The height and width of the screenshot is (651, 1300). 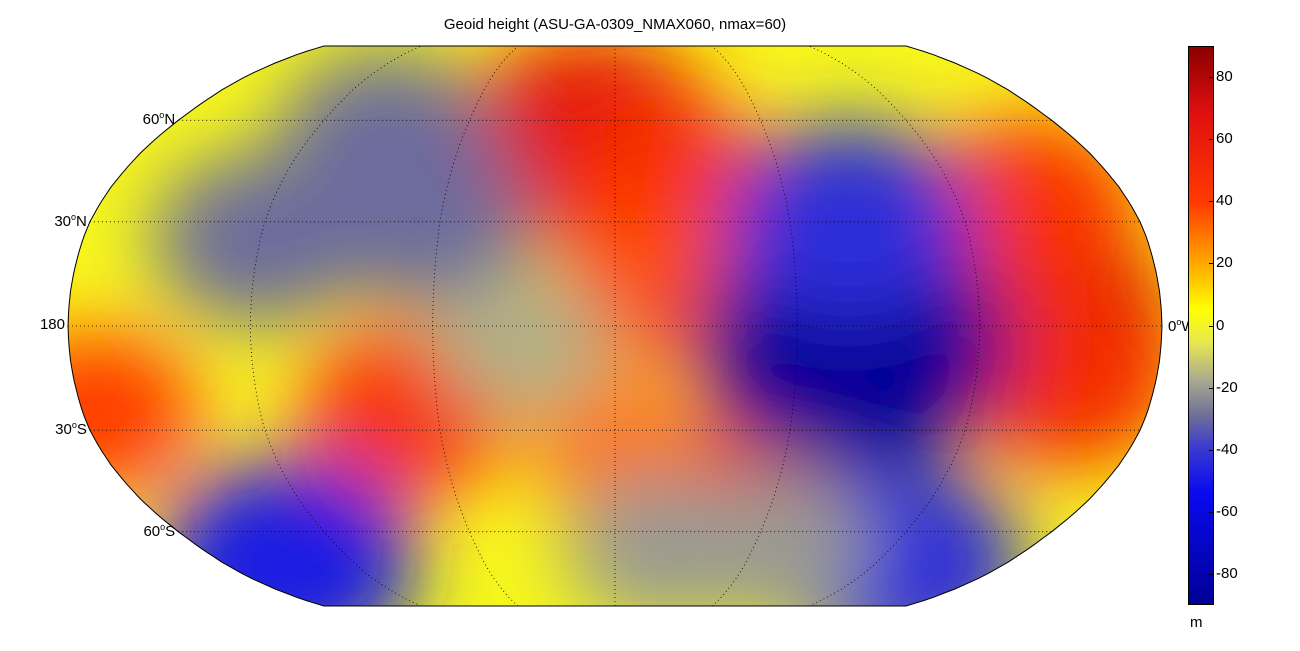 What do you see at coordinates (1224, 263) in the screenshot?
I see `colorbar-tick-label: 20` at bounding box center [1224, 263].